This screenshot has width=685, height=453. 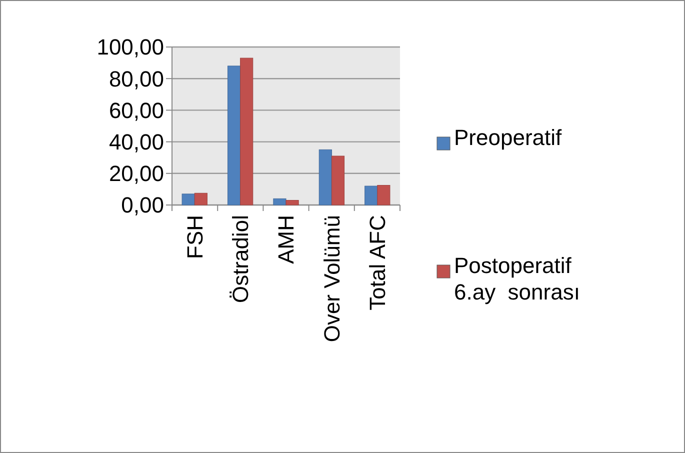 What do you see at coordinates (142, 205) in the screenshot?
I see `y-tick-label: 0,00` at bounding box center [142, 205].